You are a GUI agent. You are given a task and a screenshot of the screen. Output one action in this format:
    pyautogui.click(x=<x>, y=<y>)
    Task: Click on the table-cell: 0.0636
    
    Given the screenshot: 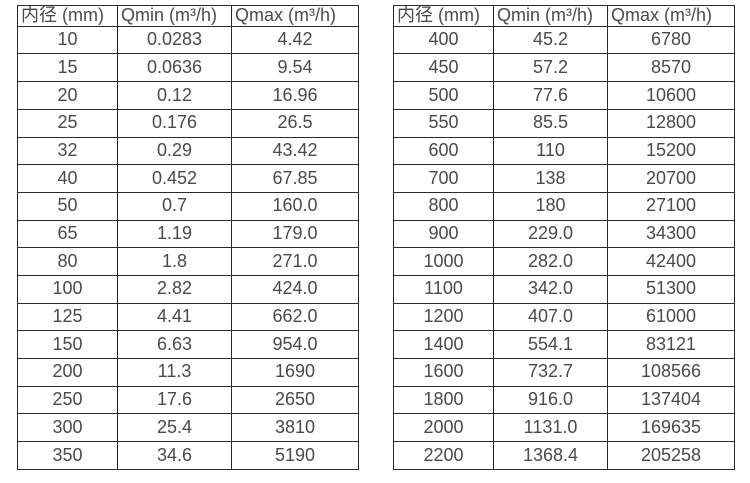 What is the action you would take?
    pyautogui.click(x=174, y=68)
    